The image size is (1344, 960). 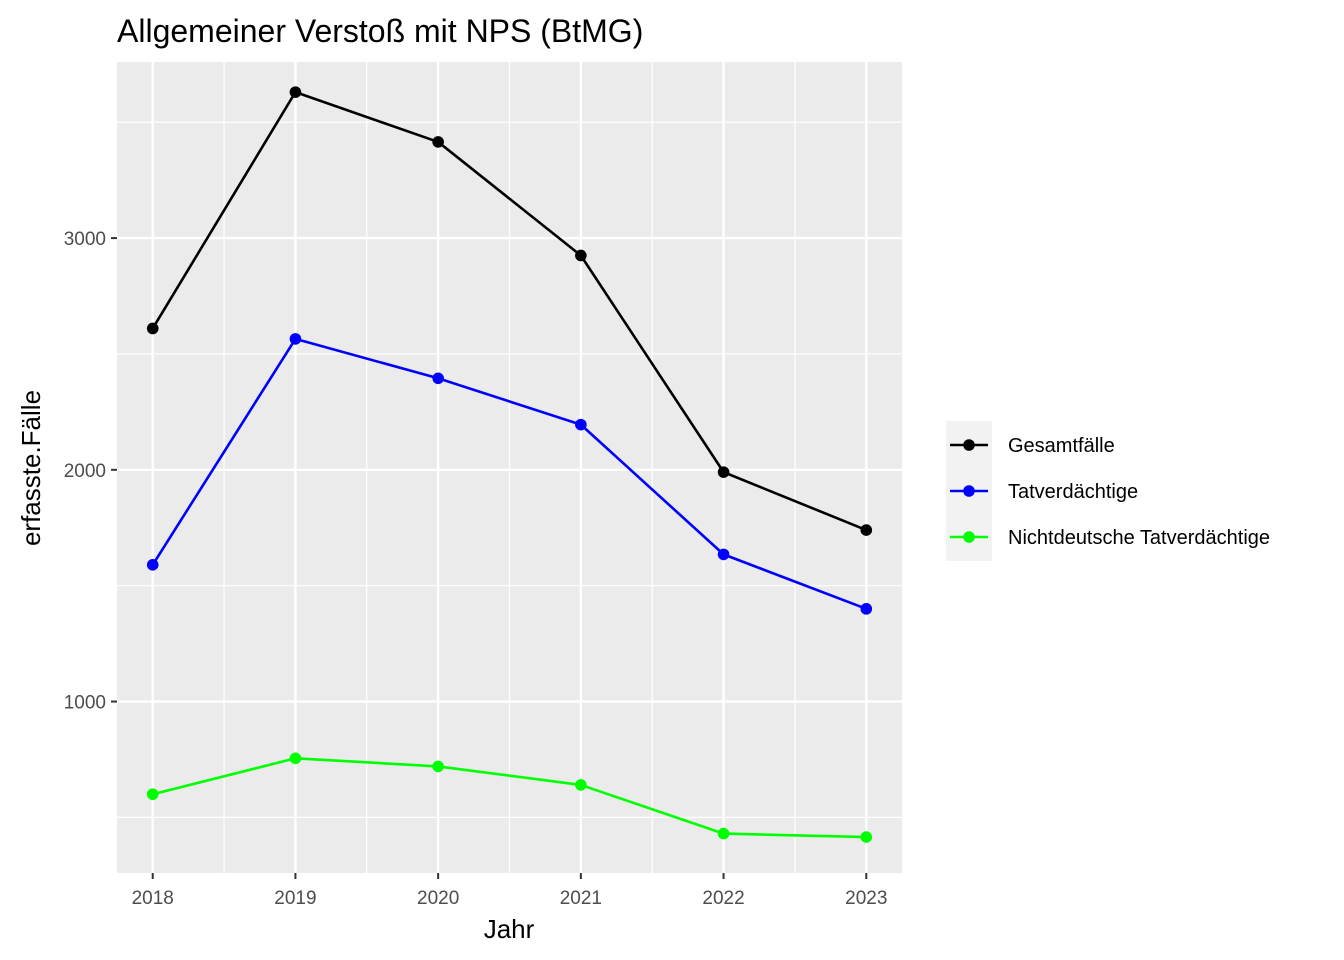 What do you see at coordinates (509, 891) in the screenshot?
I see `x-axis: 2018 2019 2020 2021 2022 2023` at bounding box center [509, 891].